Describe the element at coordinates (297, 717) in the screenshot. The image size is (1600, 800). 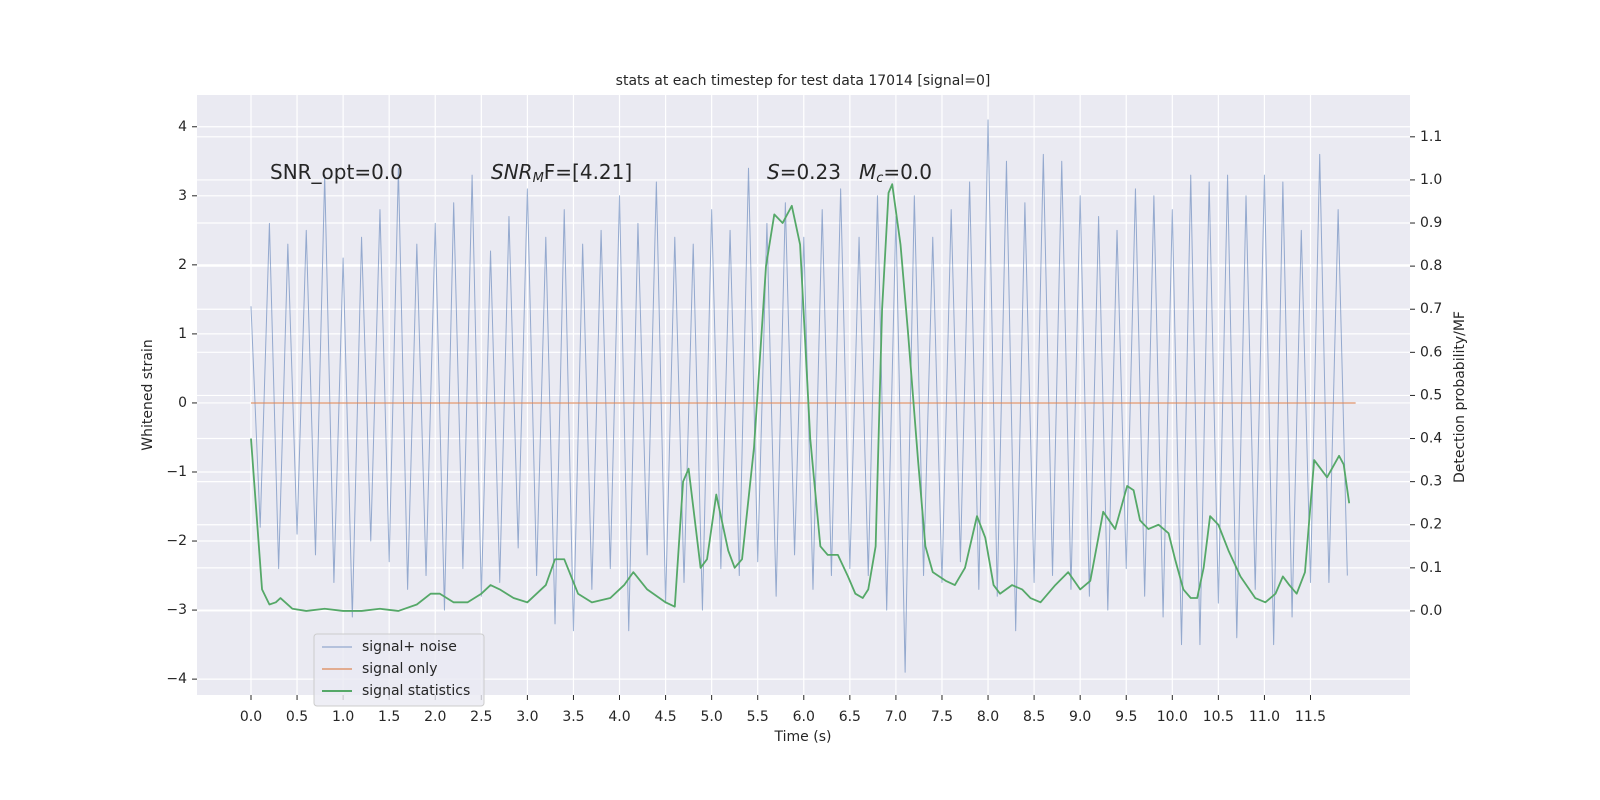
I see `x-tick-label: 0.5` at that location.